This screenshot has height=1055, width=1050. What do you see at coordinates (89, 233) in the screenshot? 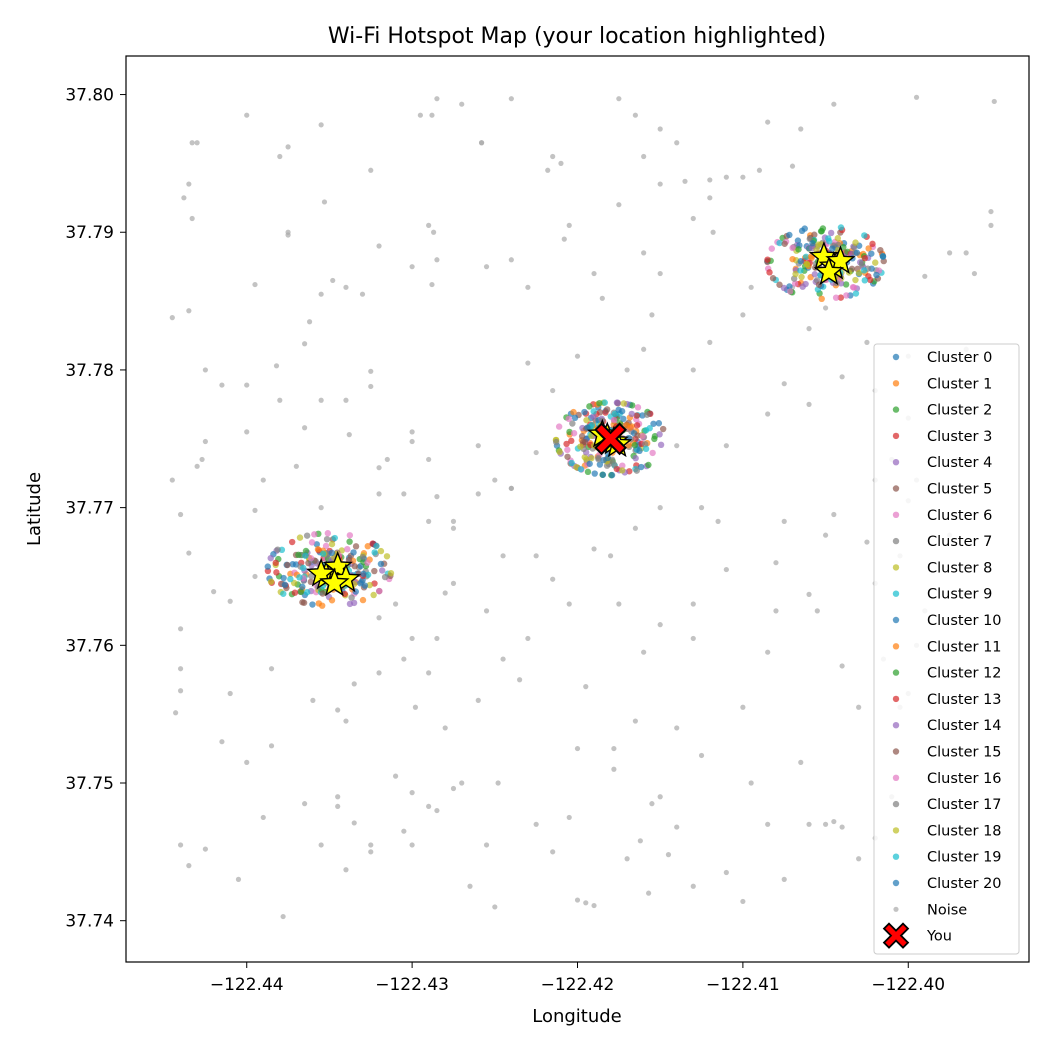
I see `y-tick-label: 37.79` at bounding box center [89, 233].